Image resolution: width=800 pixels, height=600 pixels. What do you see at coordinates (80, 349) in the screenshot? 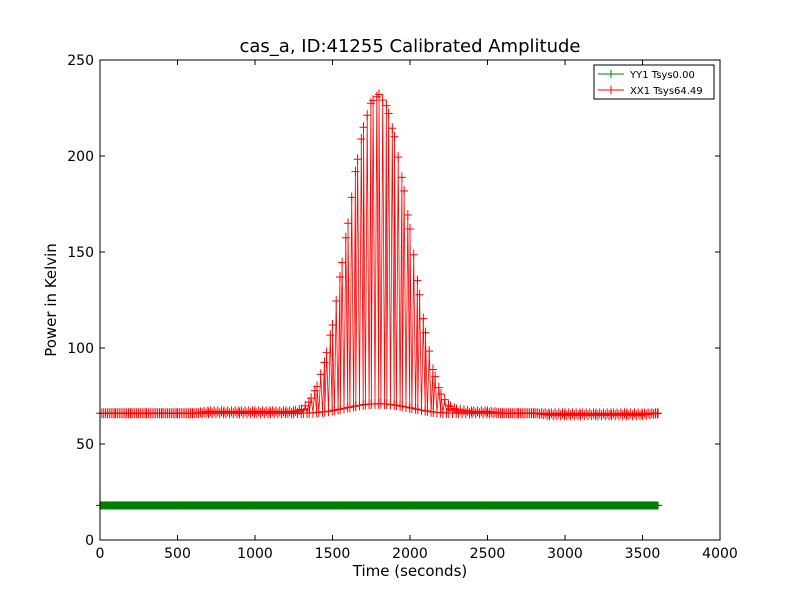
I see `y-tick-label: 100` at bounding box center [80, 349].